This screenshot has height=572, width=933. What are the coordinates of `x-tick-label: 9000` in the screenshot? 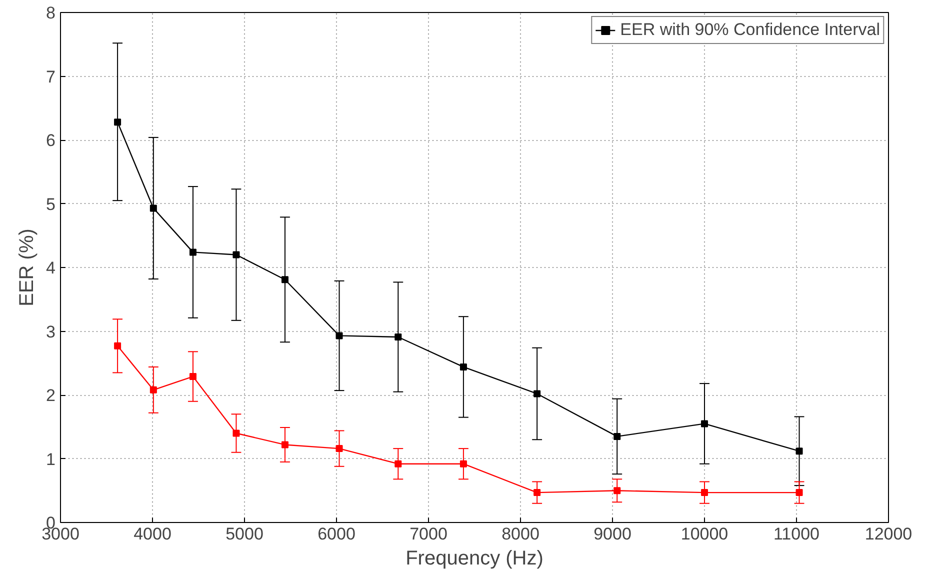 It's located at (613, 534).